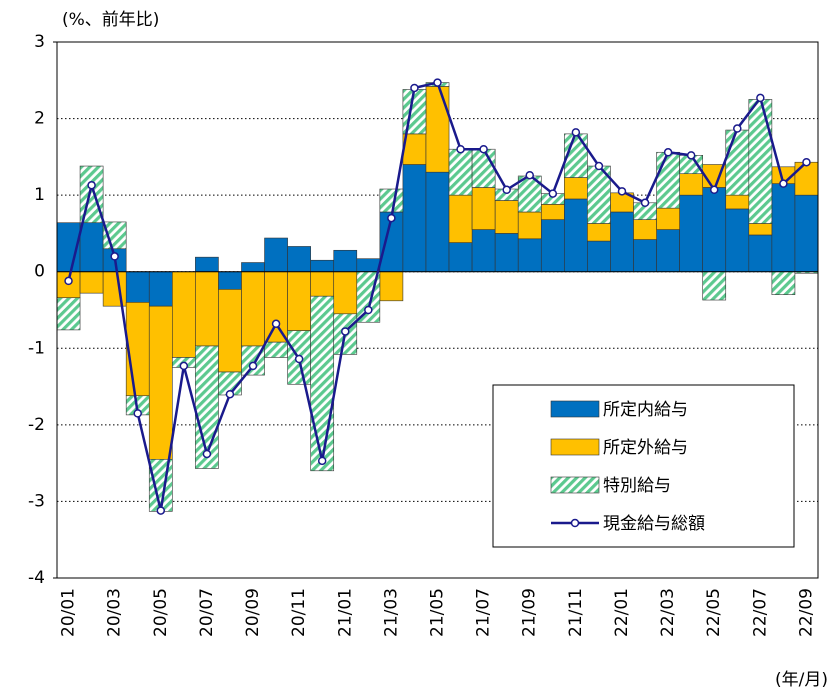  I want to click on legend-marker, so click(575, 523).